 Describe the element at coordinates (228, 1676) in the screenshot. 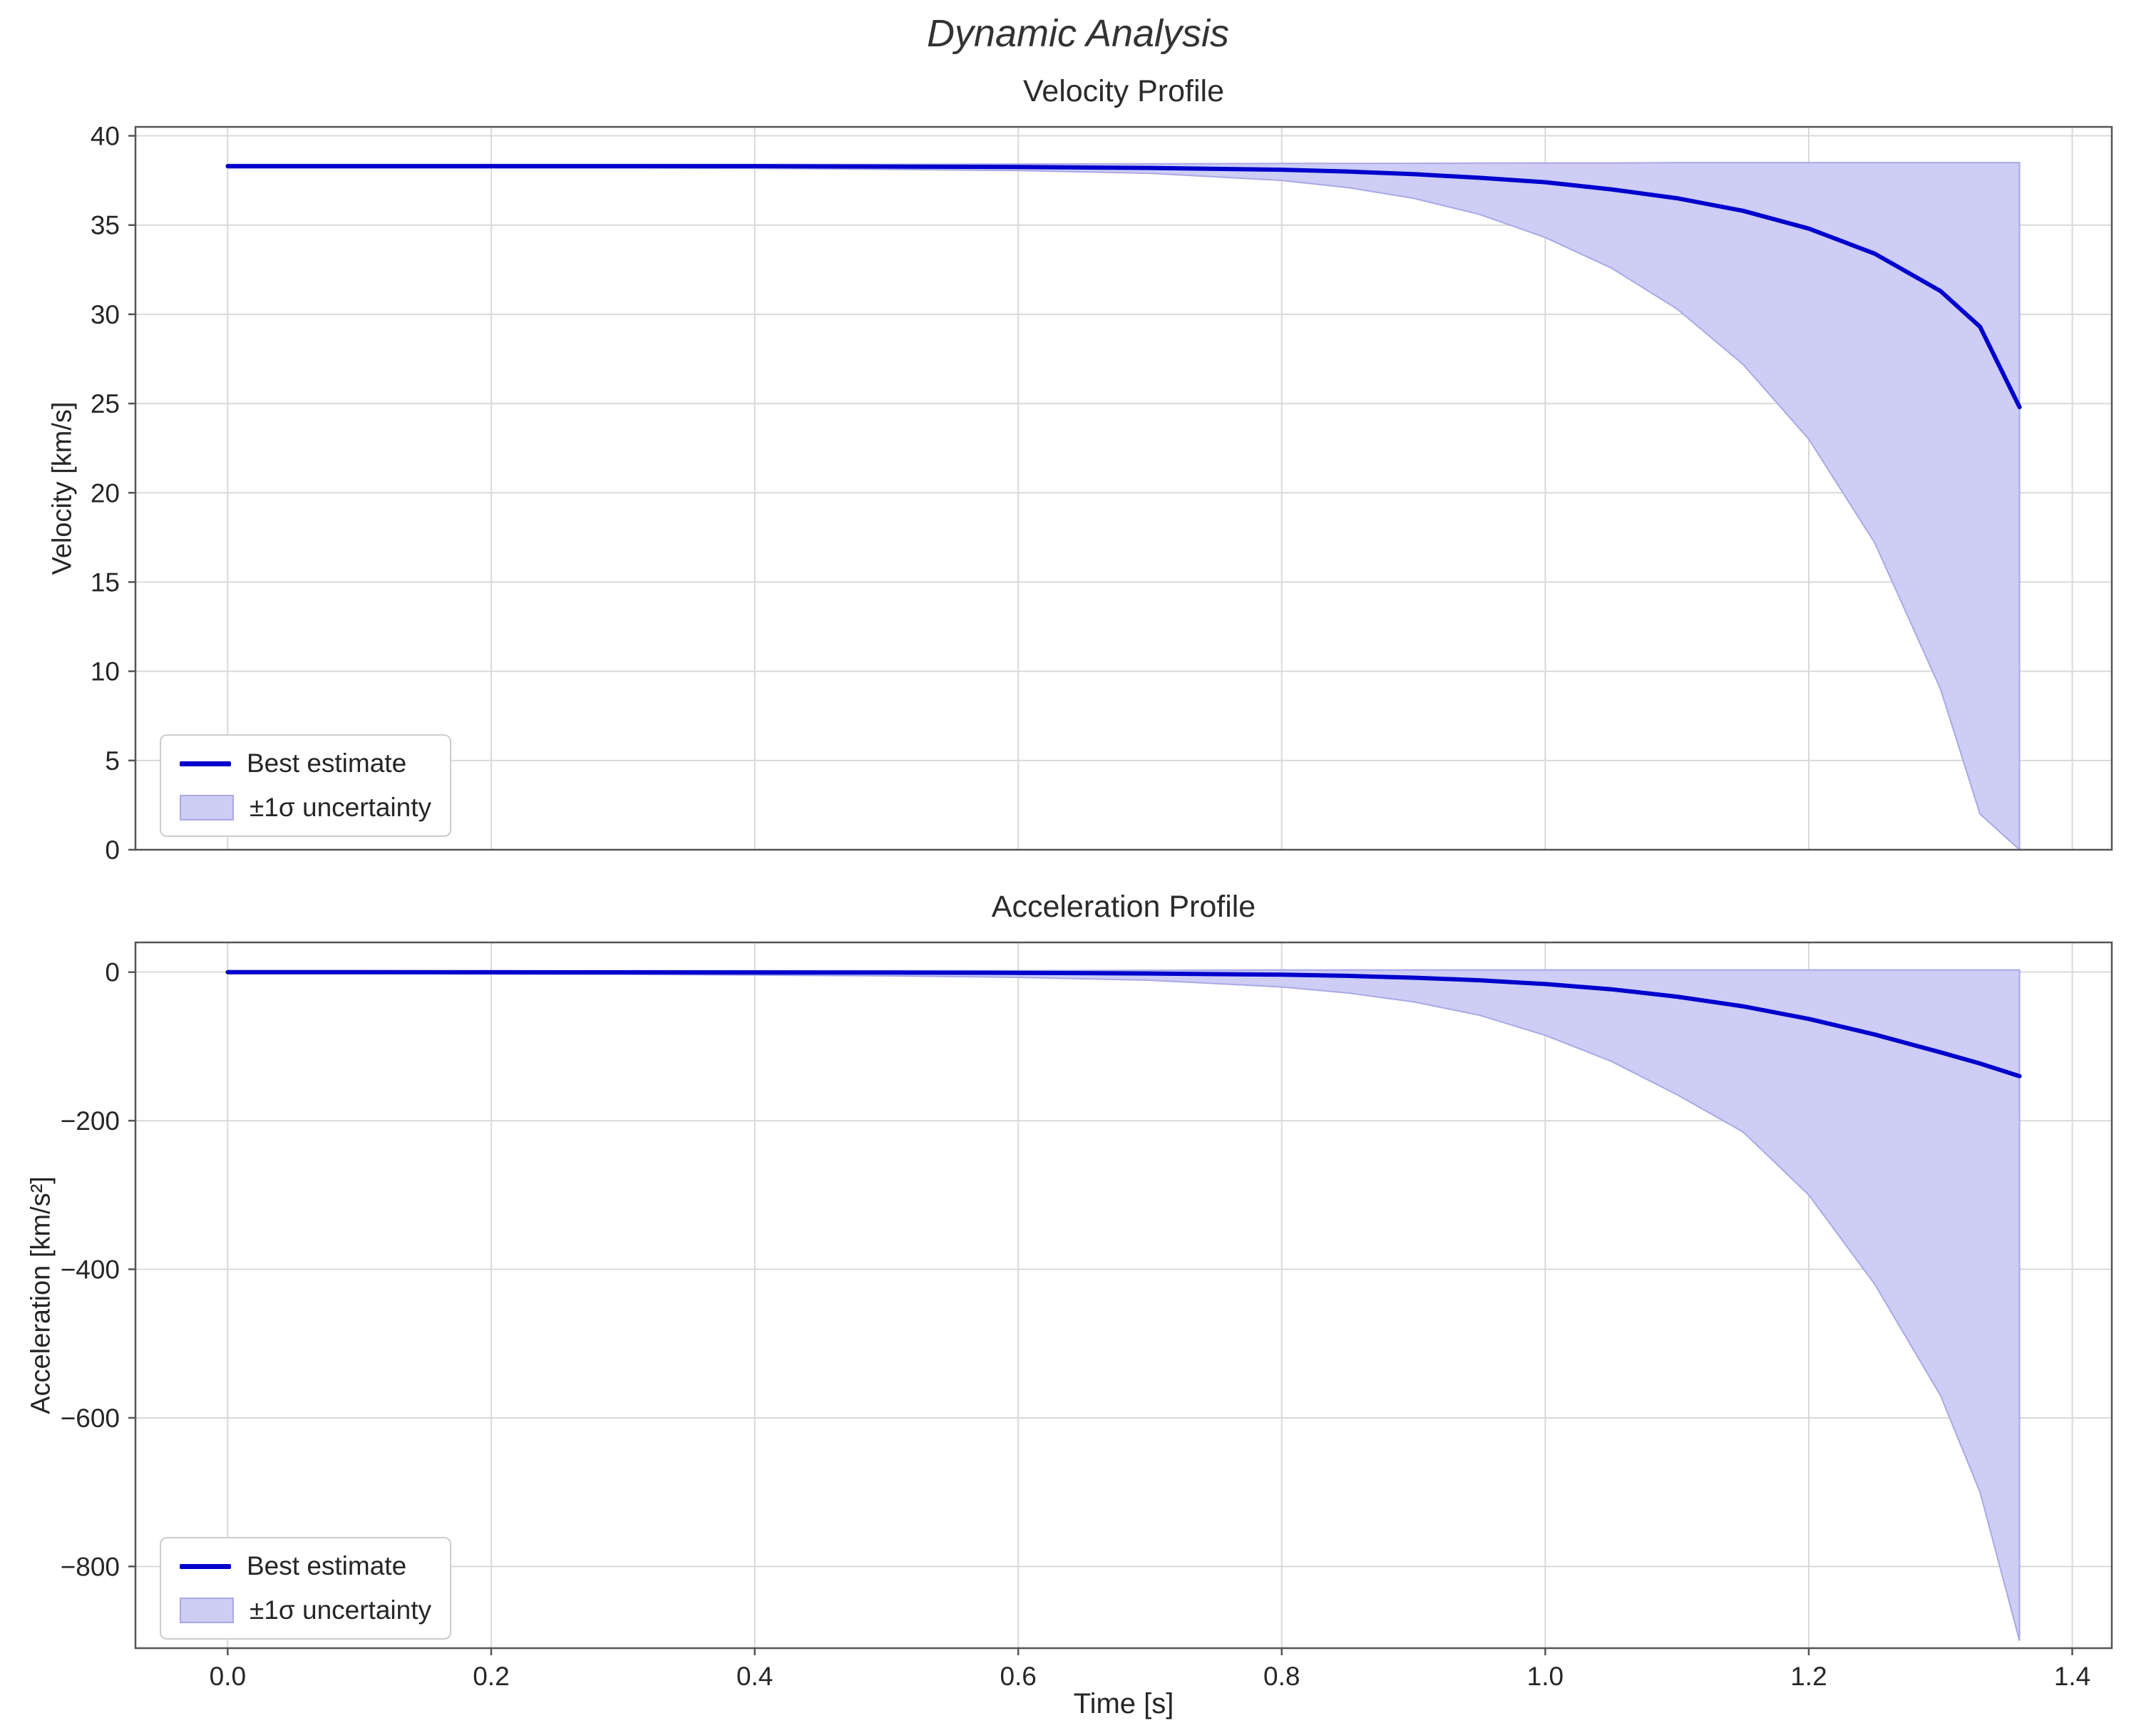

I see `svg-text: 0.0` at that location.